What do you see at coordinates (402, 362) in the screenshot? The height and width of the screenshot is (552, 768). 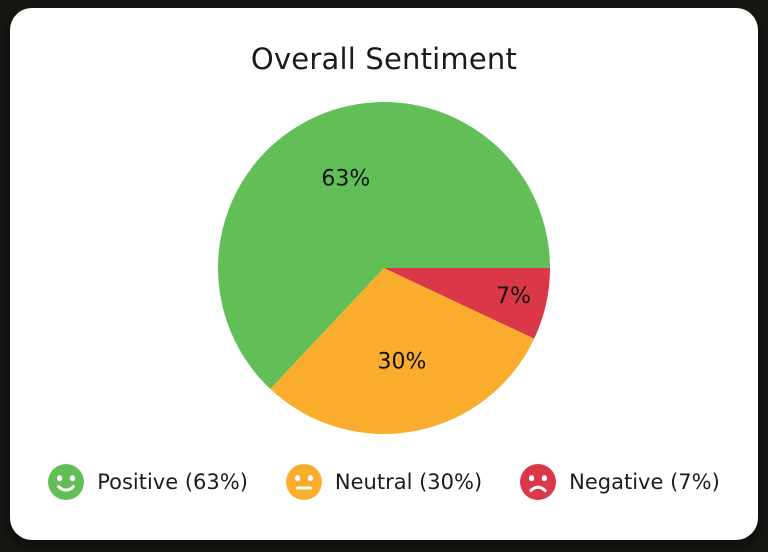 I see `slice-label-neutral: 30%` at bounding box center [402, 362].